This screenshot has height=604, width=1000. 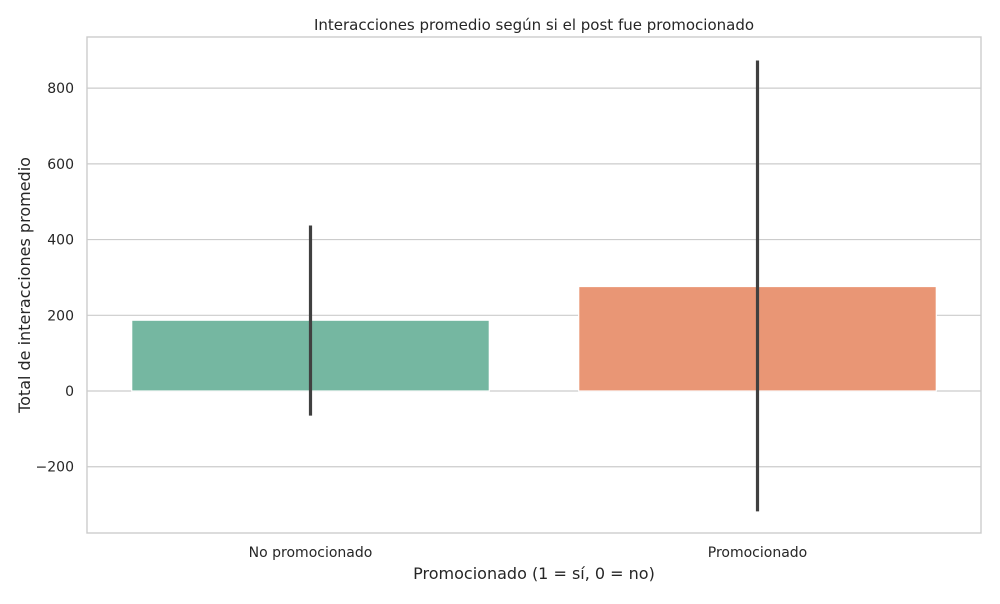 What do you see at coordinates (55, 468) in the screenshot?
I see `y-tick-label: −200` at bounding box center [55, 468].